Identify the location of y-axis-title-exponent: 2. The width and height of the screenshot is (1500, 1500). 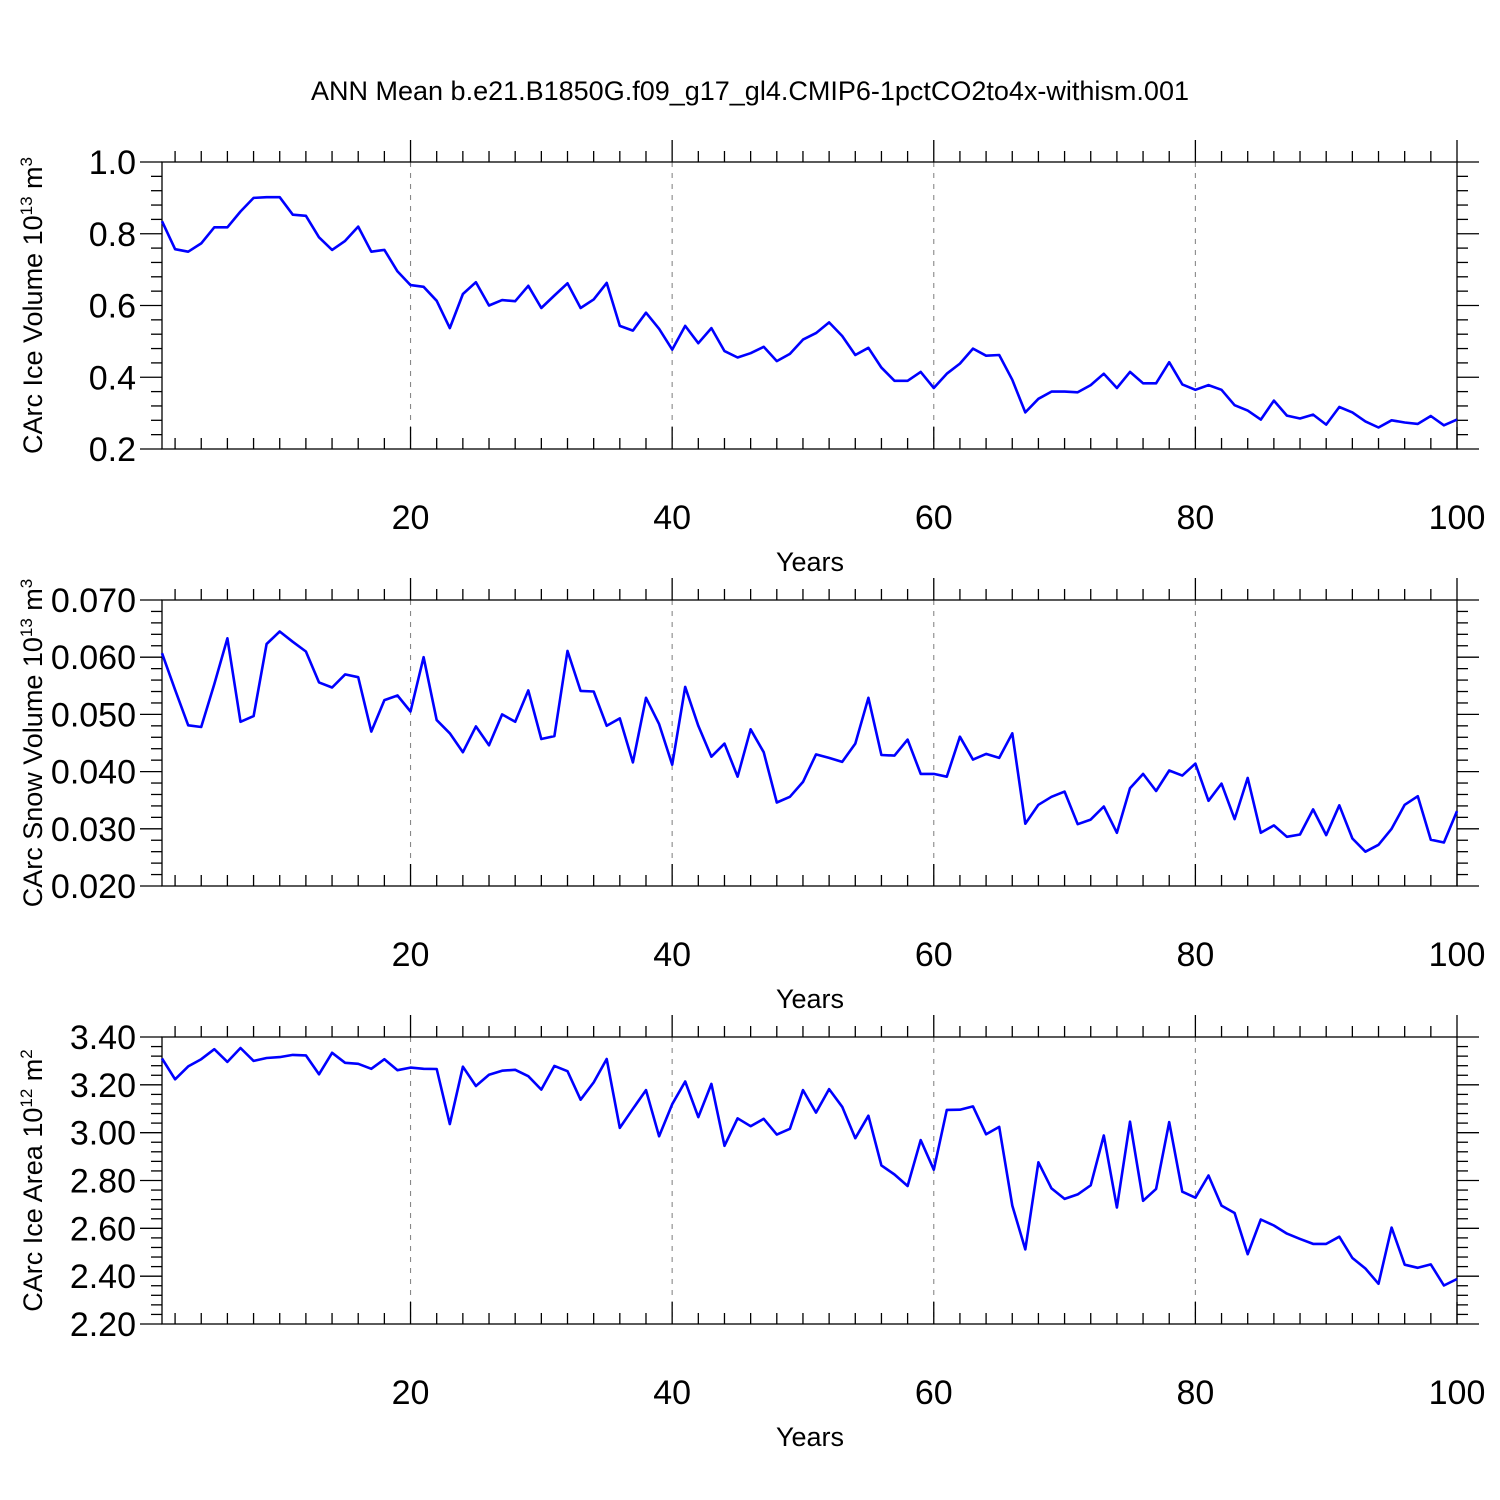
(26, 1053).